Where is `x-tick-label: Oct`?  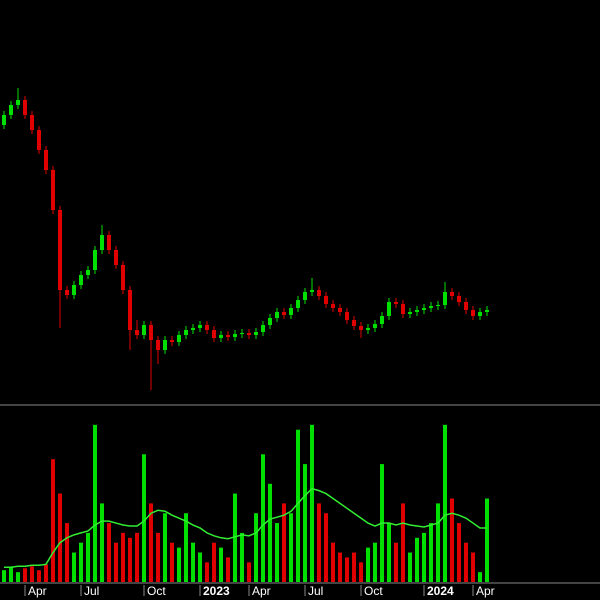 x-tick-label: Oct is located at coordinates (373, 591).